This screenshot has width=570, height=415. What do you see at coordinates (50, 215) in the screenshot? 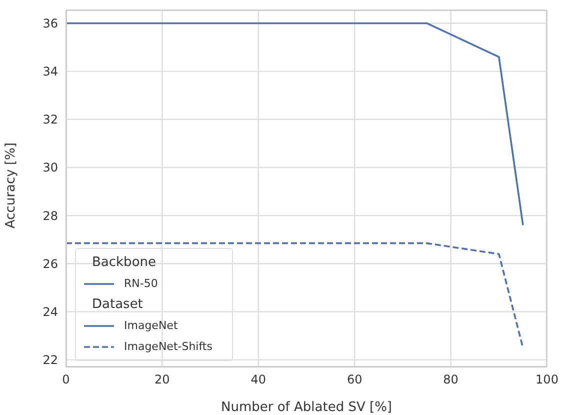
I see `y-tick-label: 28` at bounding box center [50, 215].